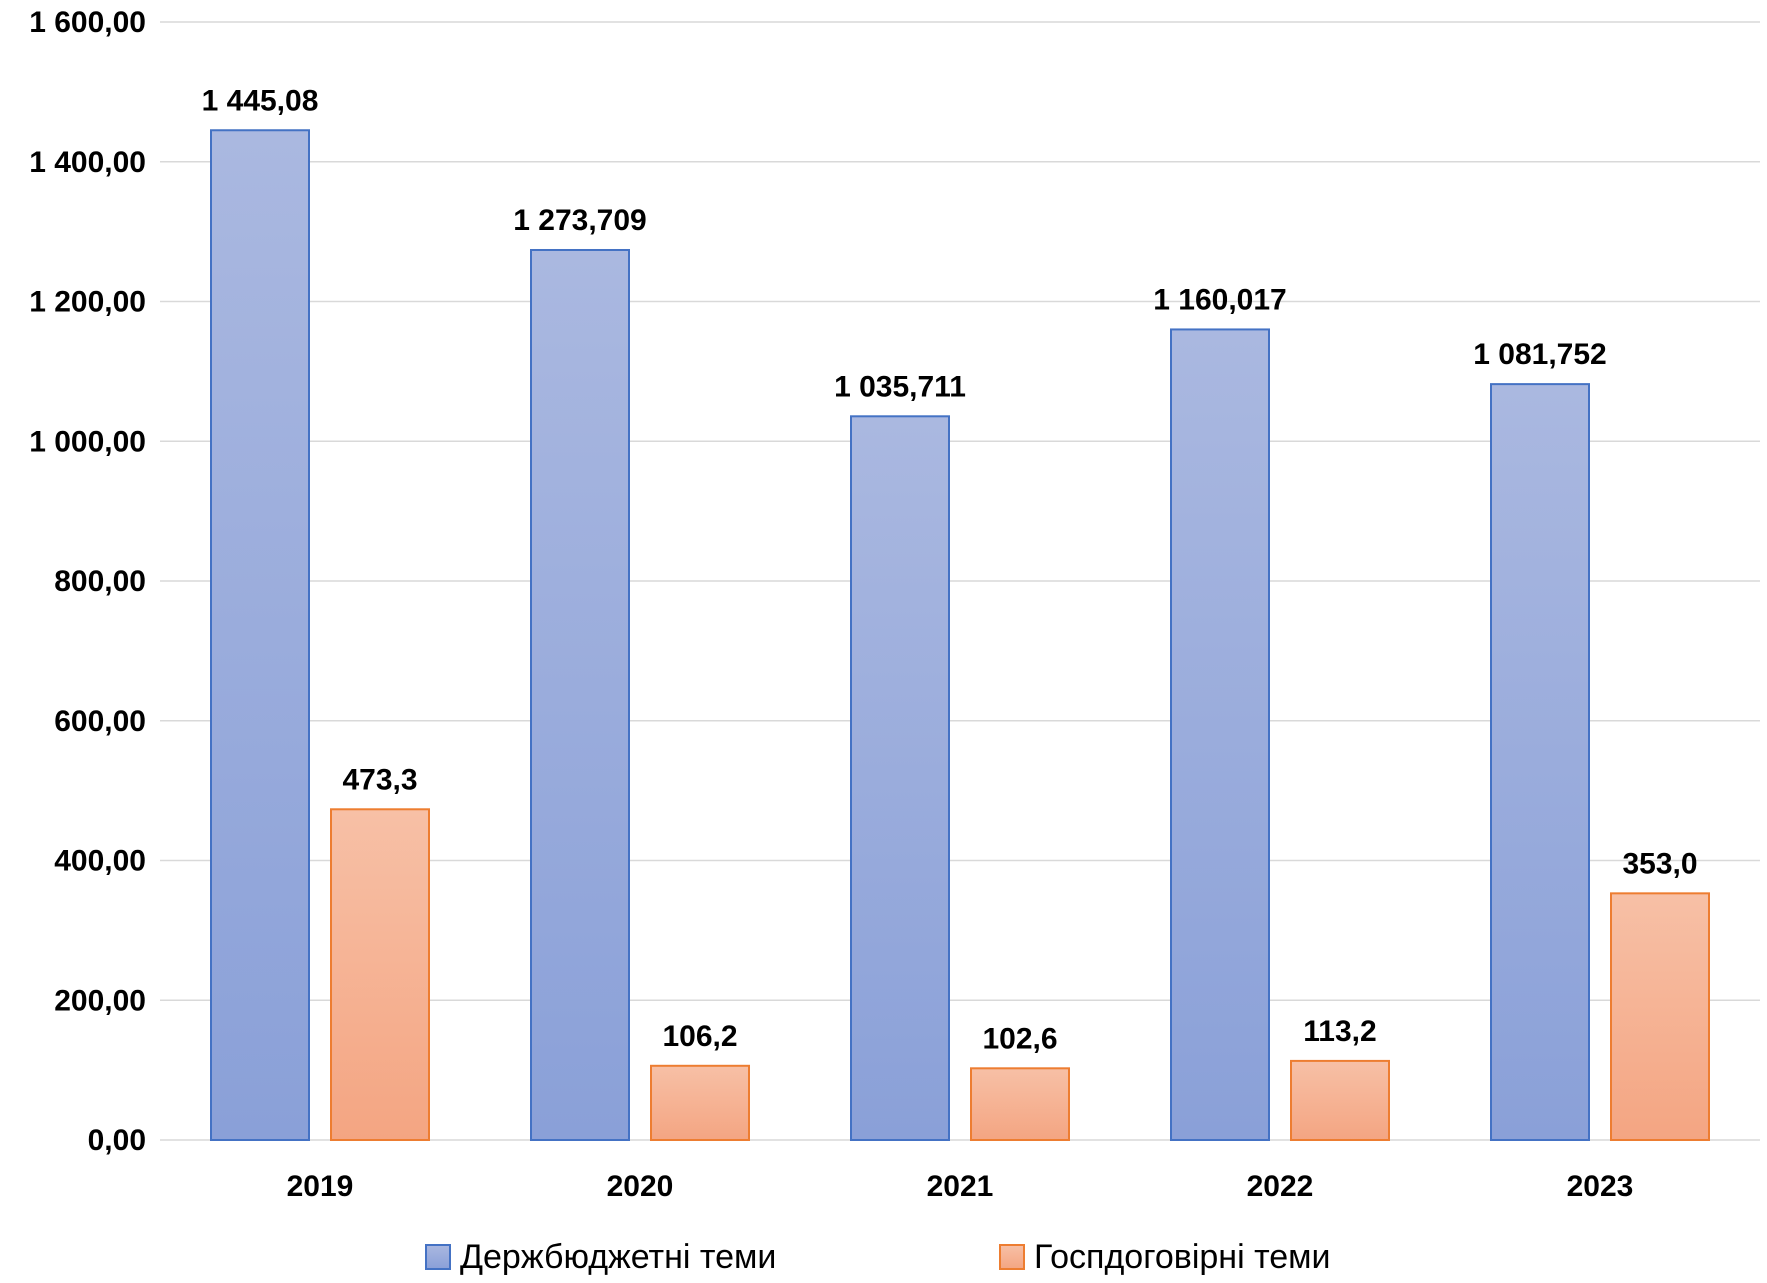 Image resolution: width=1767 pixels, height=1283 pixels. I want to click on data-label: 1 081,752, so click(1539, 354).